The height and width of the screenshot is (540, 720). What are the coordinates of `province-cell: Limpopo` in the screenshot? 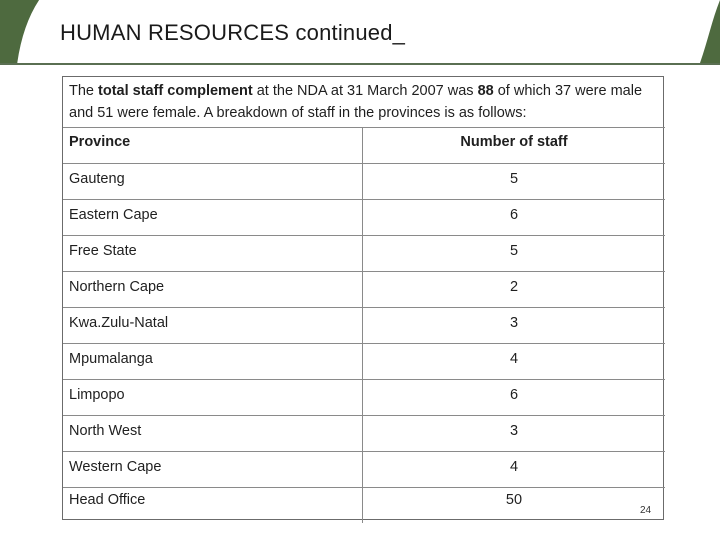 It's located at (213, 397).